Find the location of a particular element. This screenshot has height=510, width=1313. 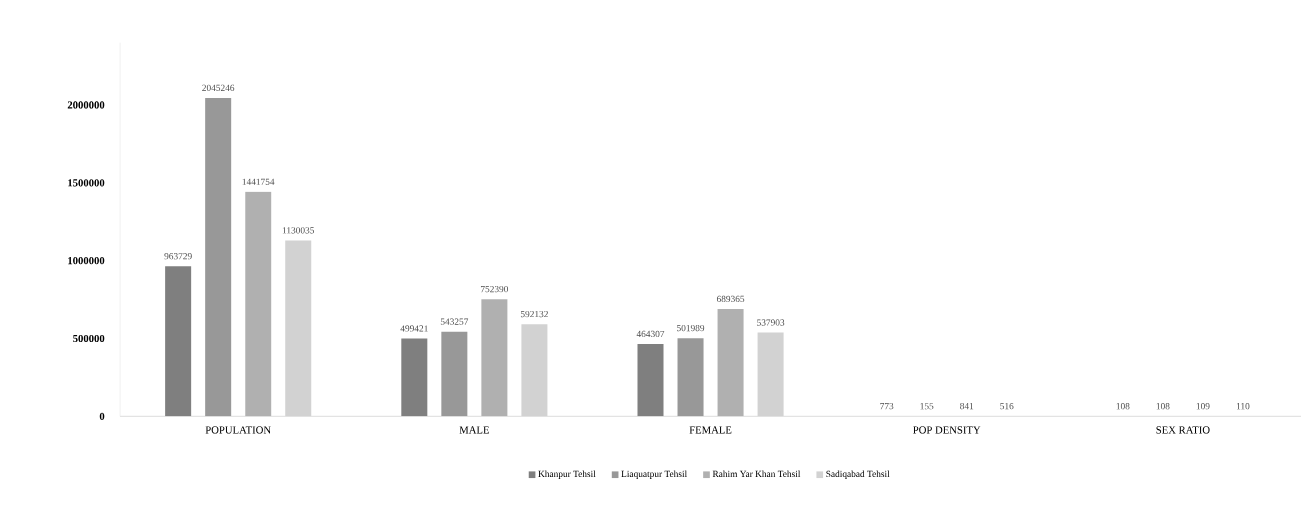

data-label: 2045246 is located at coordinates (218, 88).